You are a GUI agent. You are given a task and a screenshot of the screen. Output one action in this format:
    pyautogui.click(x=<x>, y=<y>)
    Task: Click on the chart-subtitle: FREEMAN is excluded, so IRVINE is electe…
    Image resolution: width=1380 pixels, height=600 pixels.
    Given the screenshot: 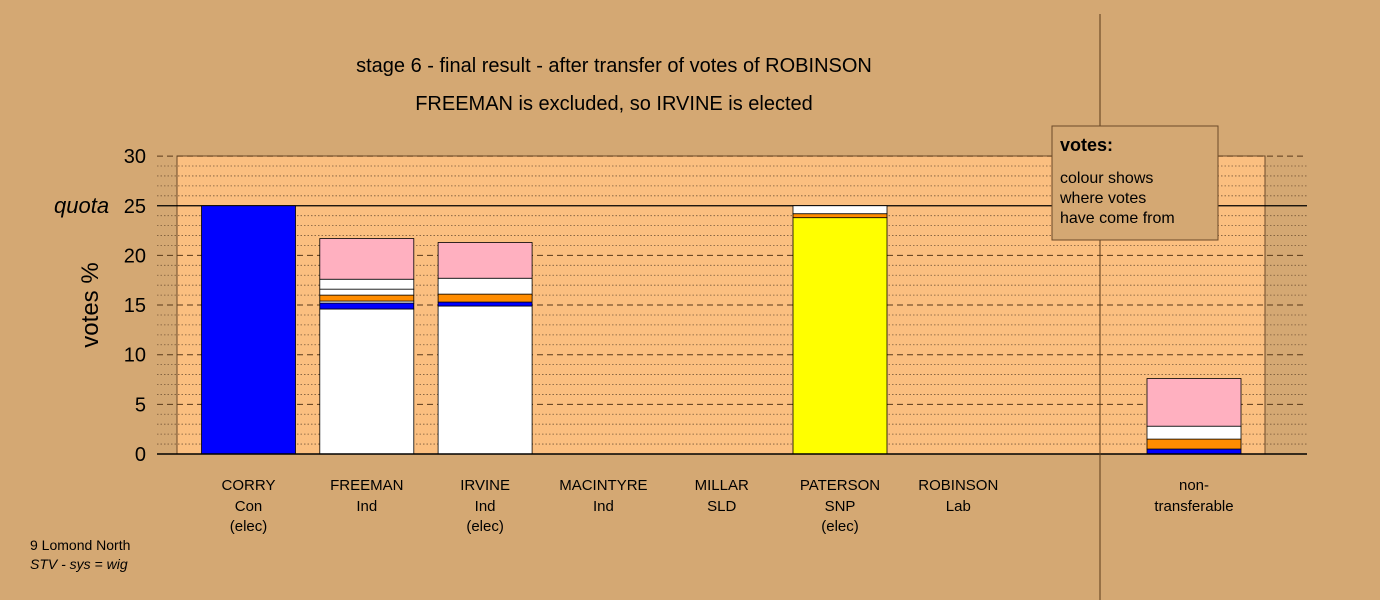 What is the action you would take?
    pyautogui.click(x=614, y=104)
    